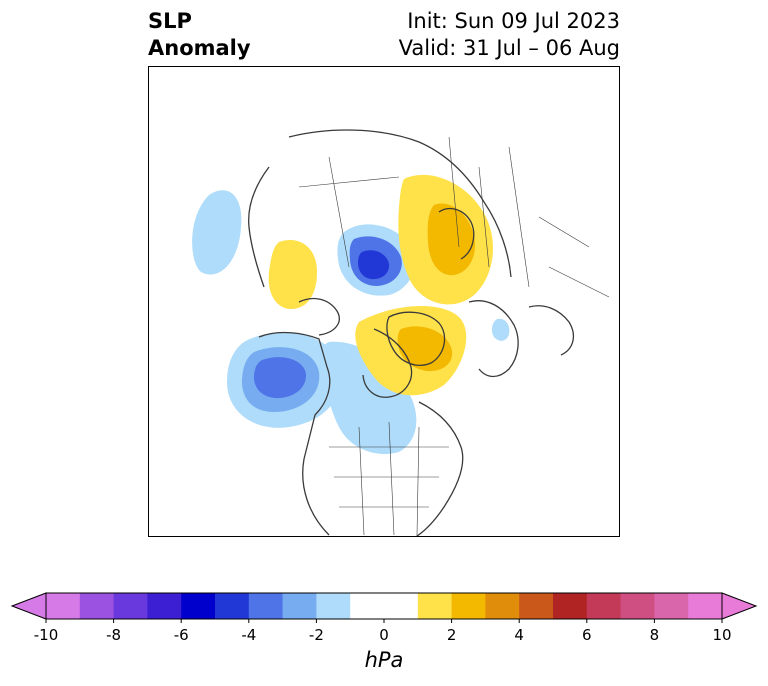  I want to click on us-east-coast, so click(439, 468).